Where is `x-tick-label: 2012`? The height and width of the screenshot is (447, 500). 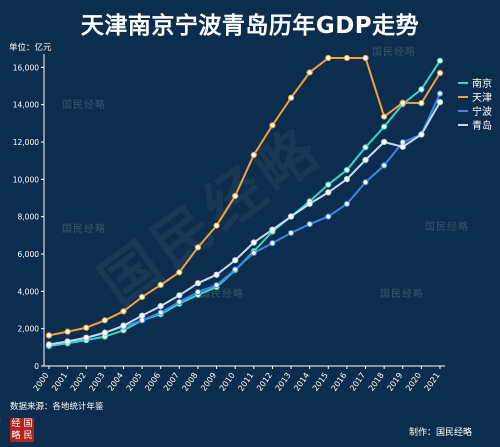
x-tick-label: 2012 is located at coordinates (264, 382).